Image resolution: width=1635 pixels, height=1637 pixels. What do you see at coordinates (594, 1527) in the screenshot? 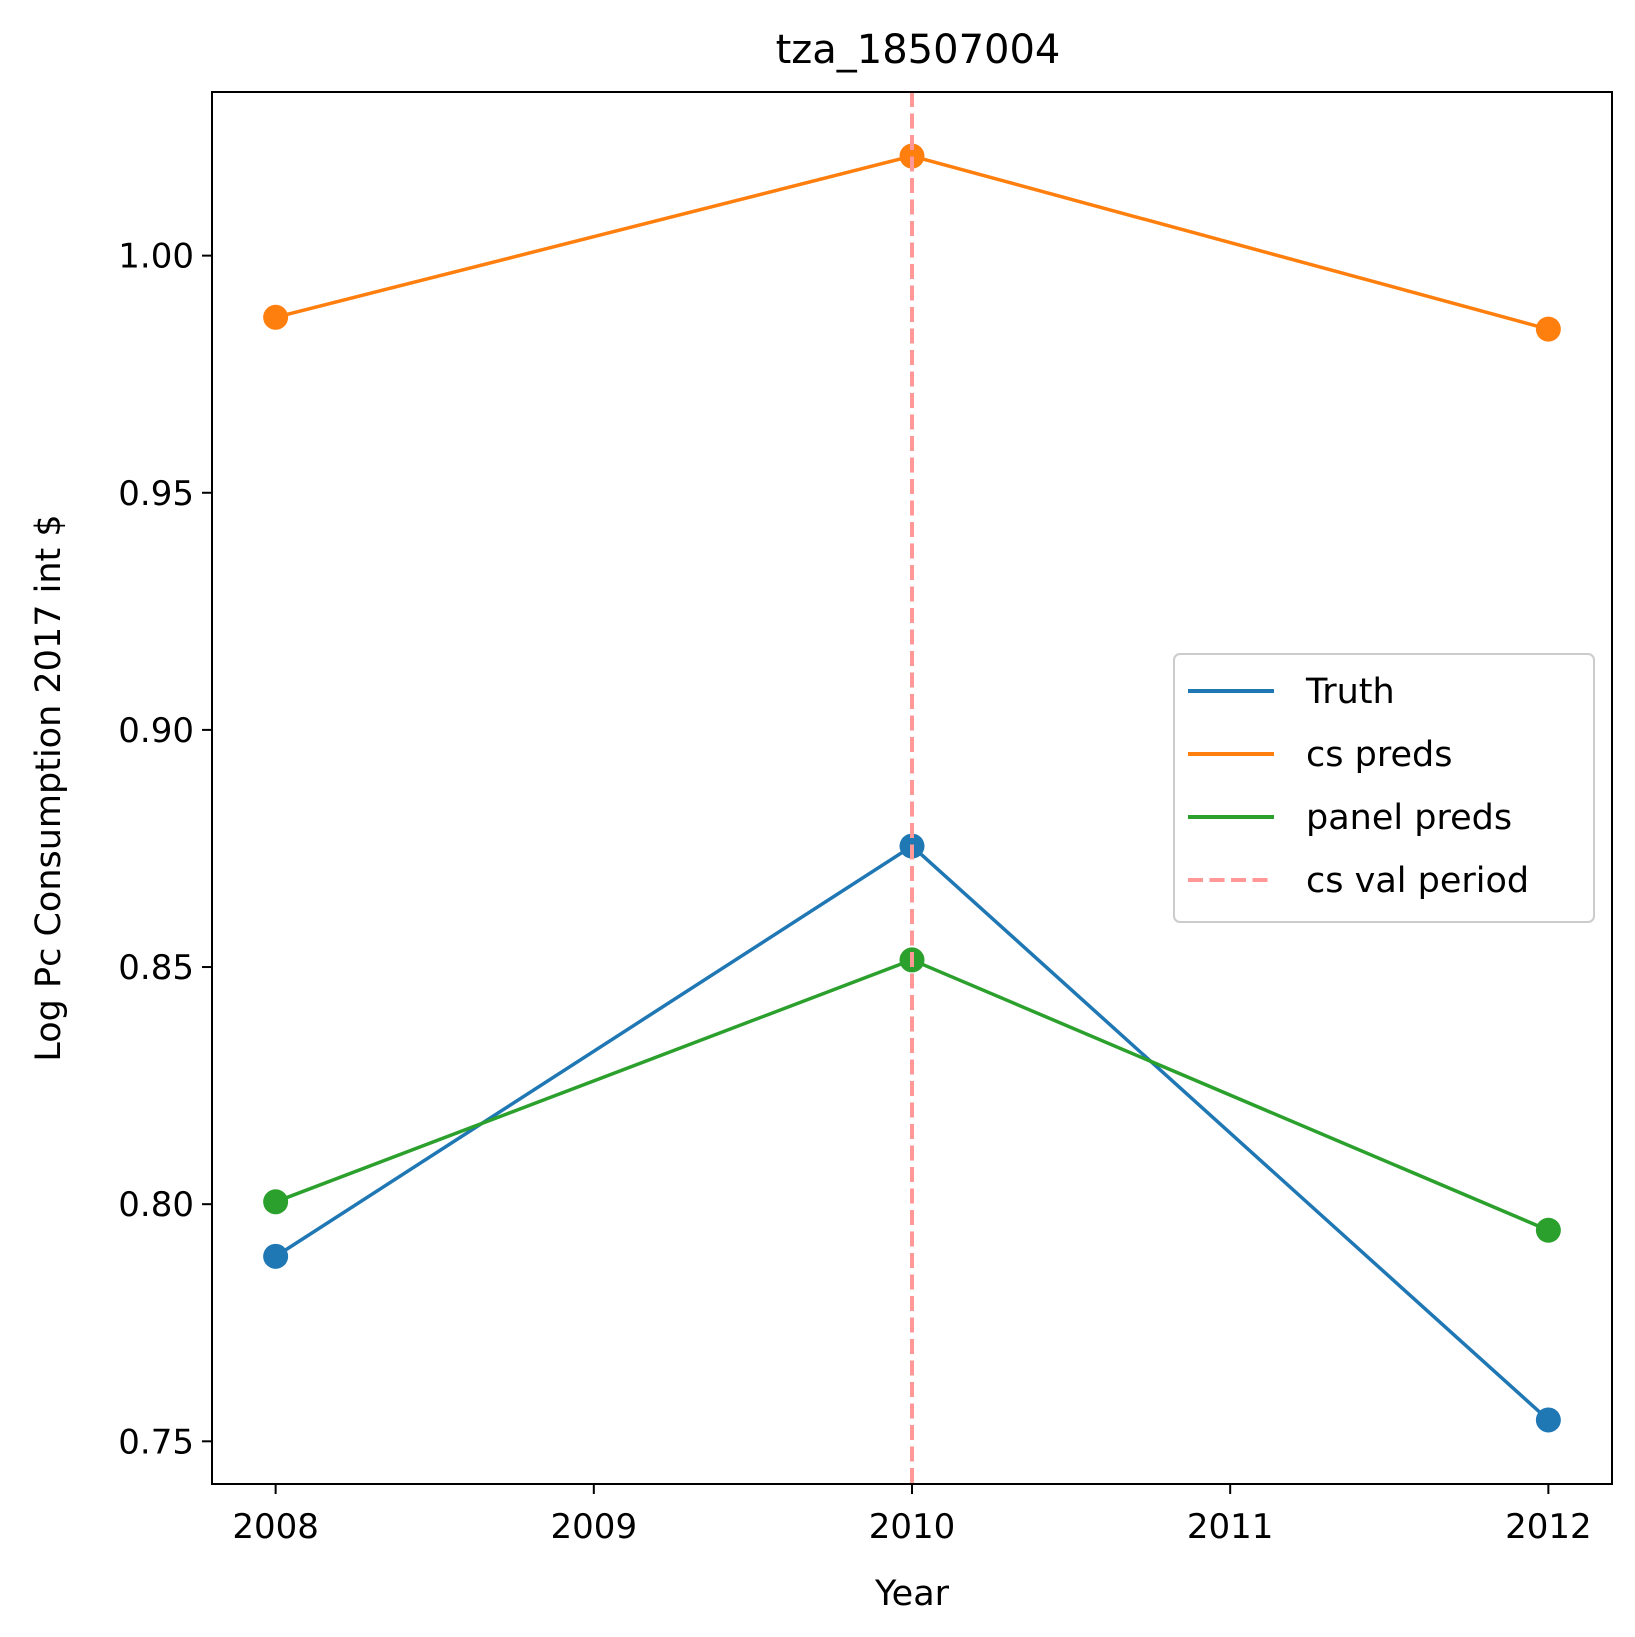
I see `x-tick-label: 2009` at bounding box center [594, 1527].